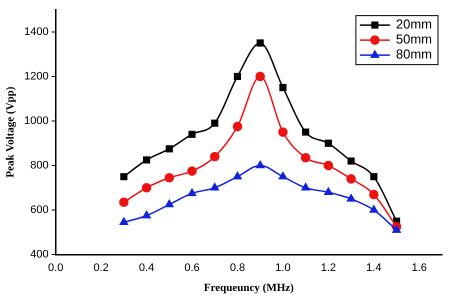 This screenshot has width=450, height=299. What do you see at coordinates (328, 268) in the screenshot?
I see `x-tick-label: 1.2` at bounding box center [328, 268].